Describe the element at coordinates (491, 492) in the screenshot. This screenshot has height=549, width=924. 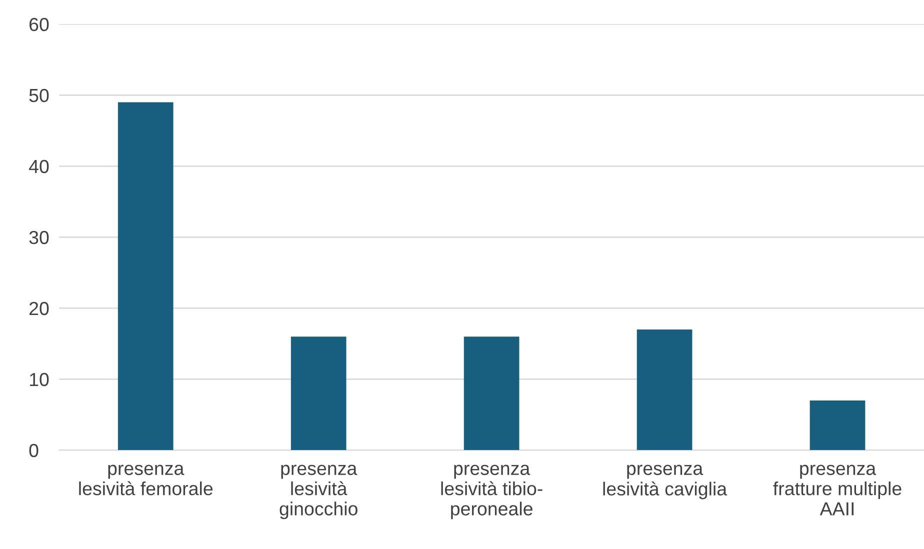
I see `x-tick-label: presenza lesività tibio- peroneale` at that location.